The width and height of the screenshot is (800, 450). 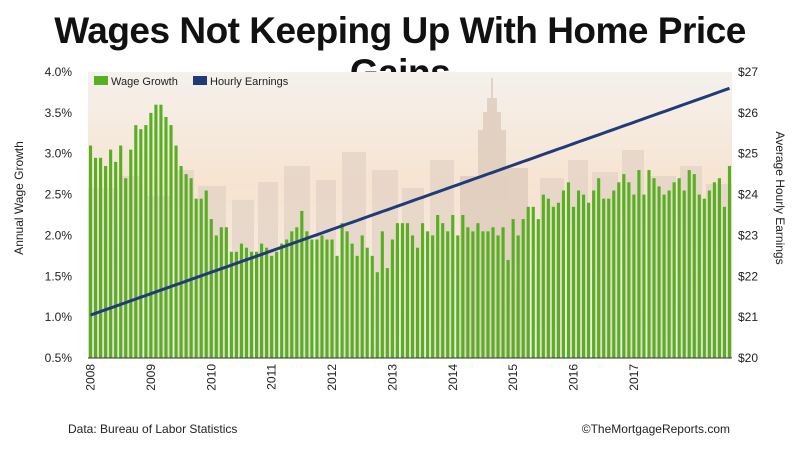 What do you see at coordinates (59, 317) in the screenshot?
I see `y-tick-label: 1.0%` at bounding box center [59, 317].